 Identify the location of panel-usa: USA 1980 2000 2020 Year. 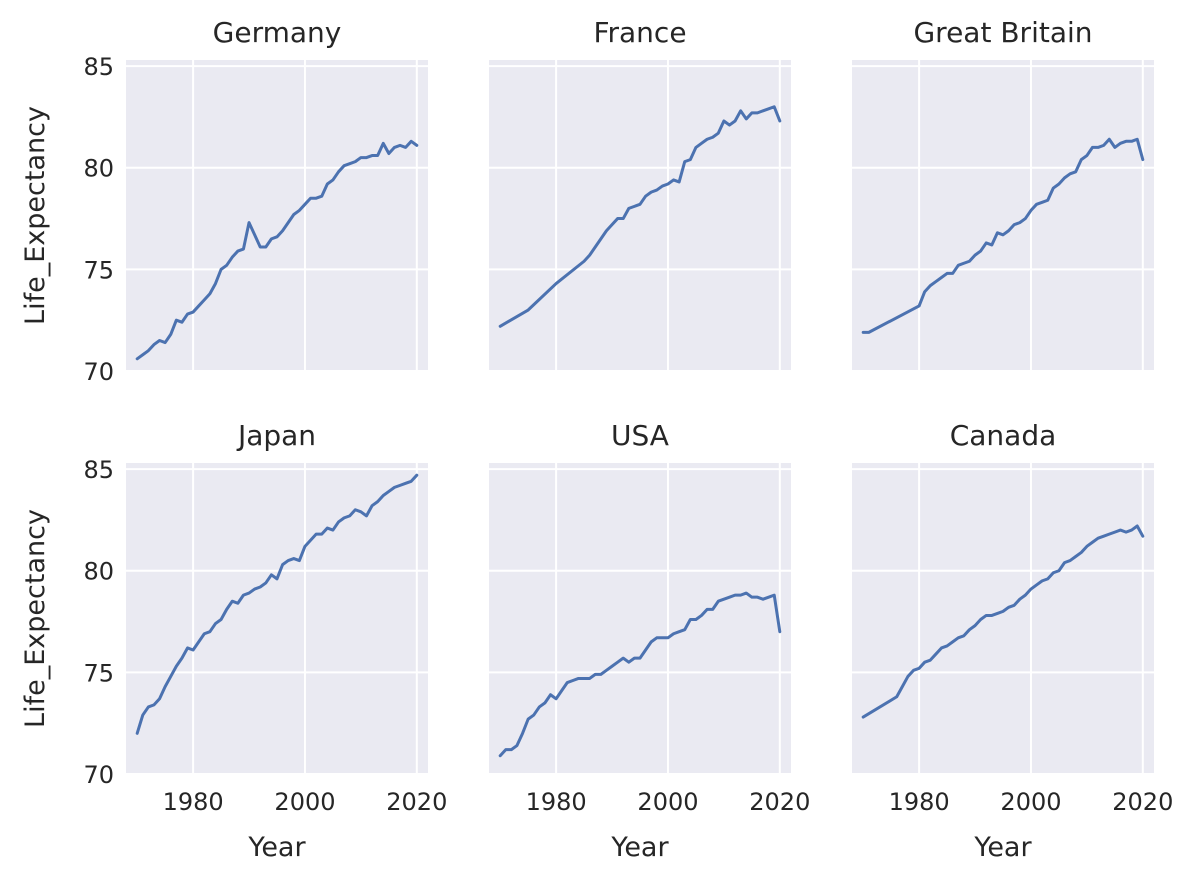
(649, 641).